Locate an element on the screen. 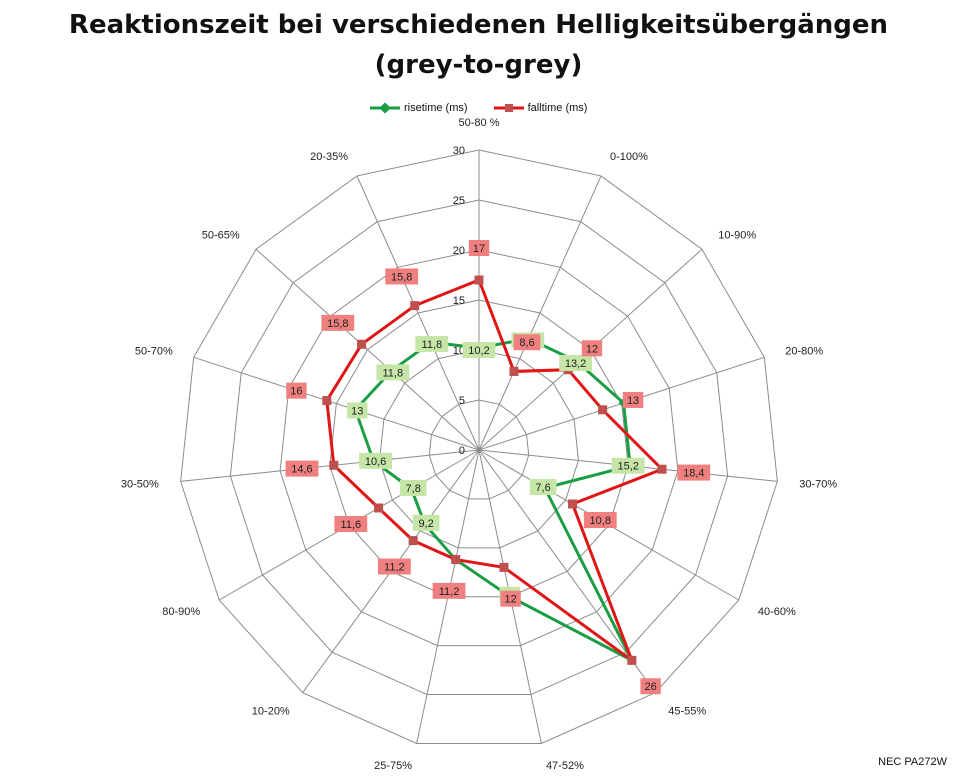 The image size is (957, 778). data-label-text: 7,8 is located at coordinates (413, 489).